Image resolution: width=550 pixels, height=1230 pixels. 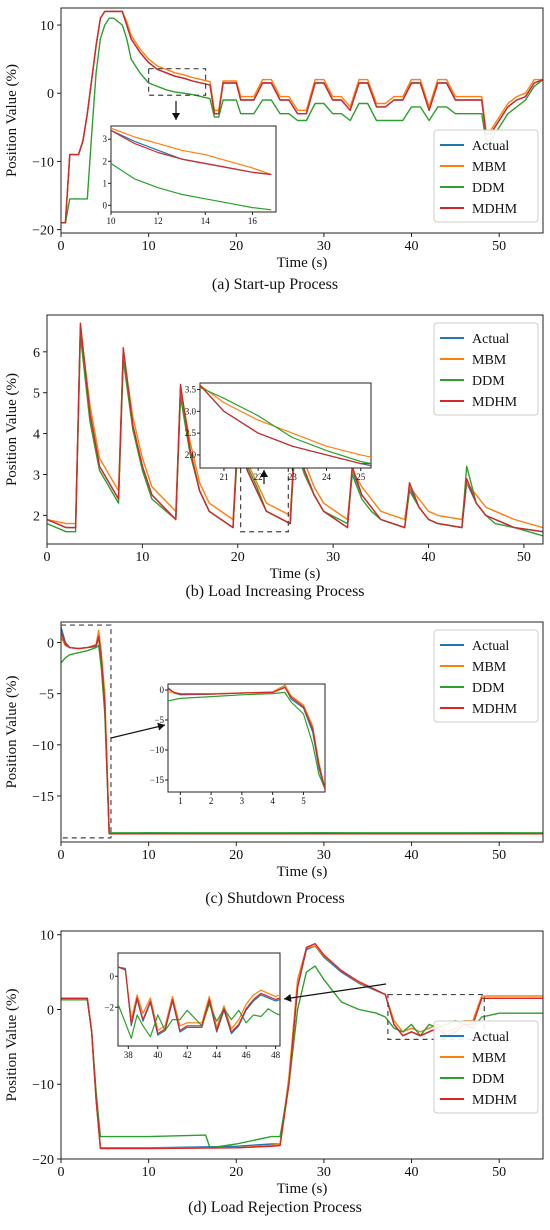 What do you see at coordinates (361, 477) in the screenshot?
I see `inset-x-tick-label: 25` at bounding box center [361, 477].